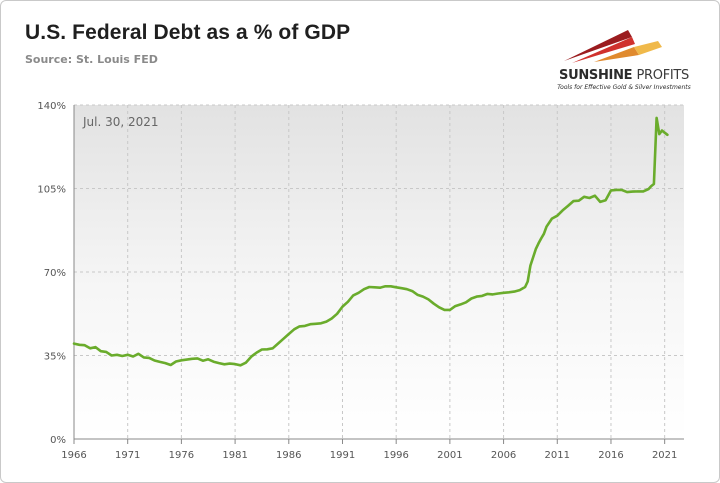 This screenshot has width=720, height=483. Describe the element at coordinates (91, 59) in the screenshot. I see `source-label: Source: St. Louis FED` at that location.